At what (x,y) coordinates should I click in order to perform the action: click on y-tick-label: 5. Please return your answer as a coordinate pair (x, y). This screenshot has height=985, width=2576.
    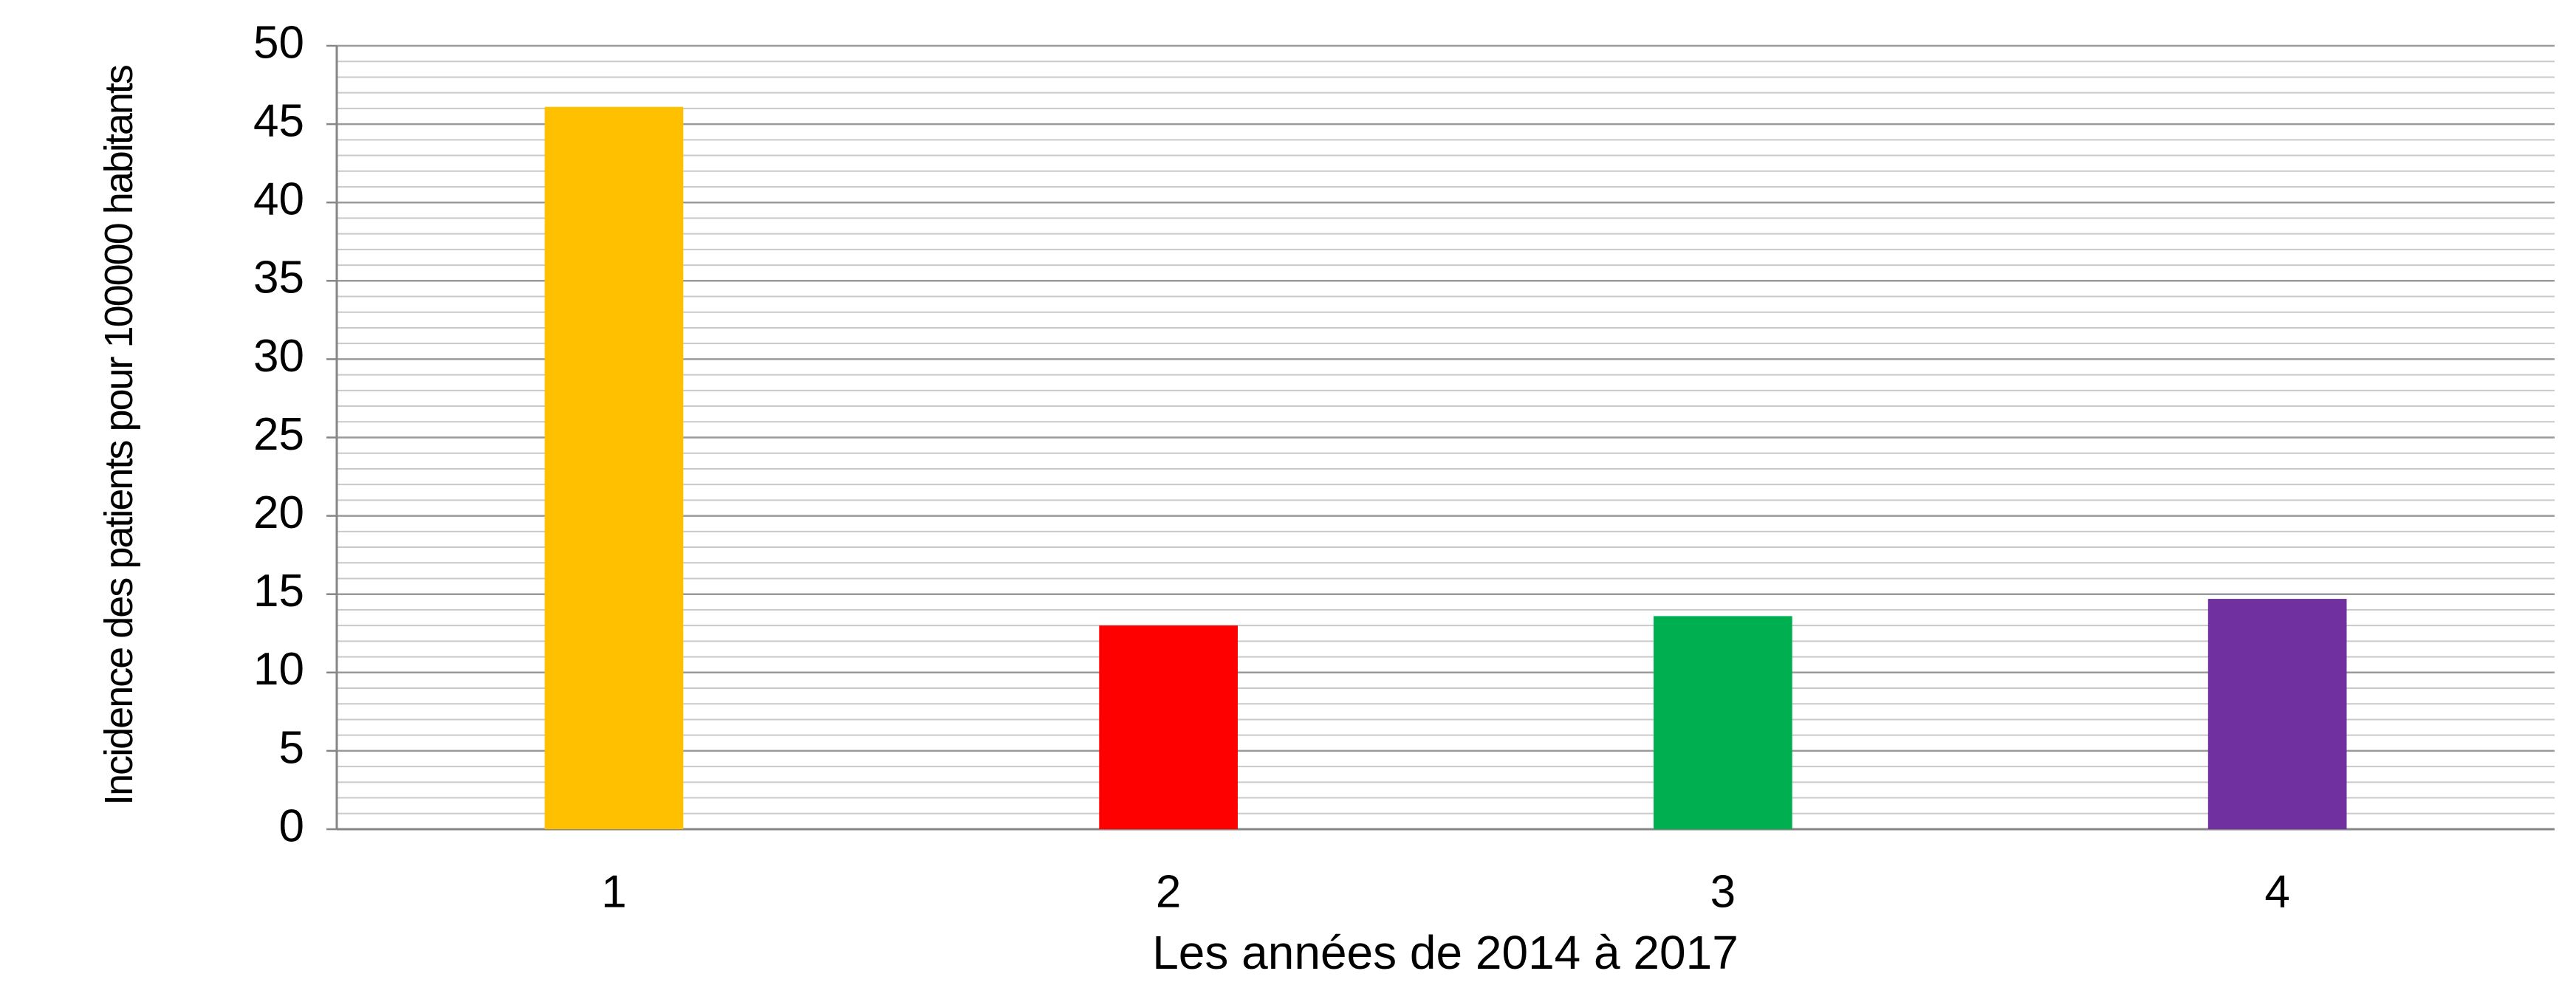
    Looking at the image, I should click on (291, 747).